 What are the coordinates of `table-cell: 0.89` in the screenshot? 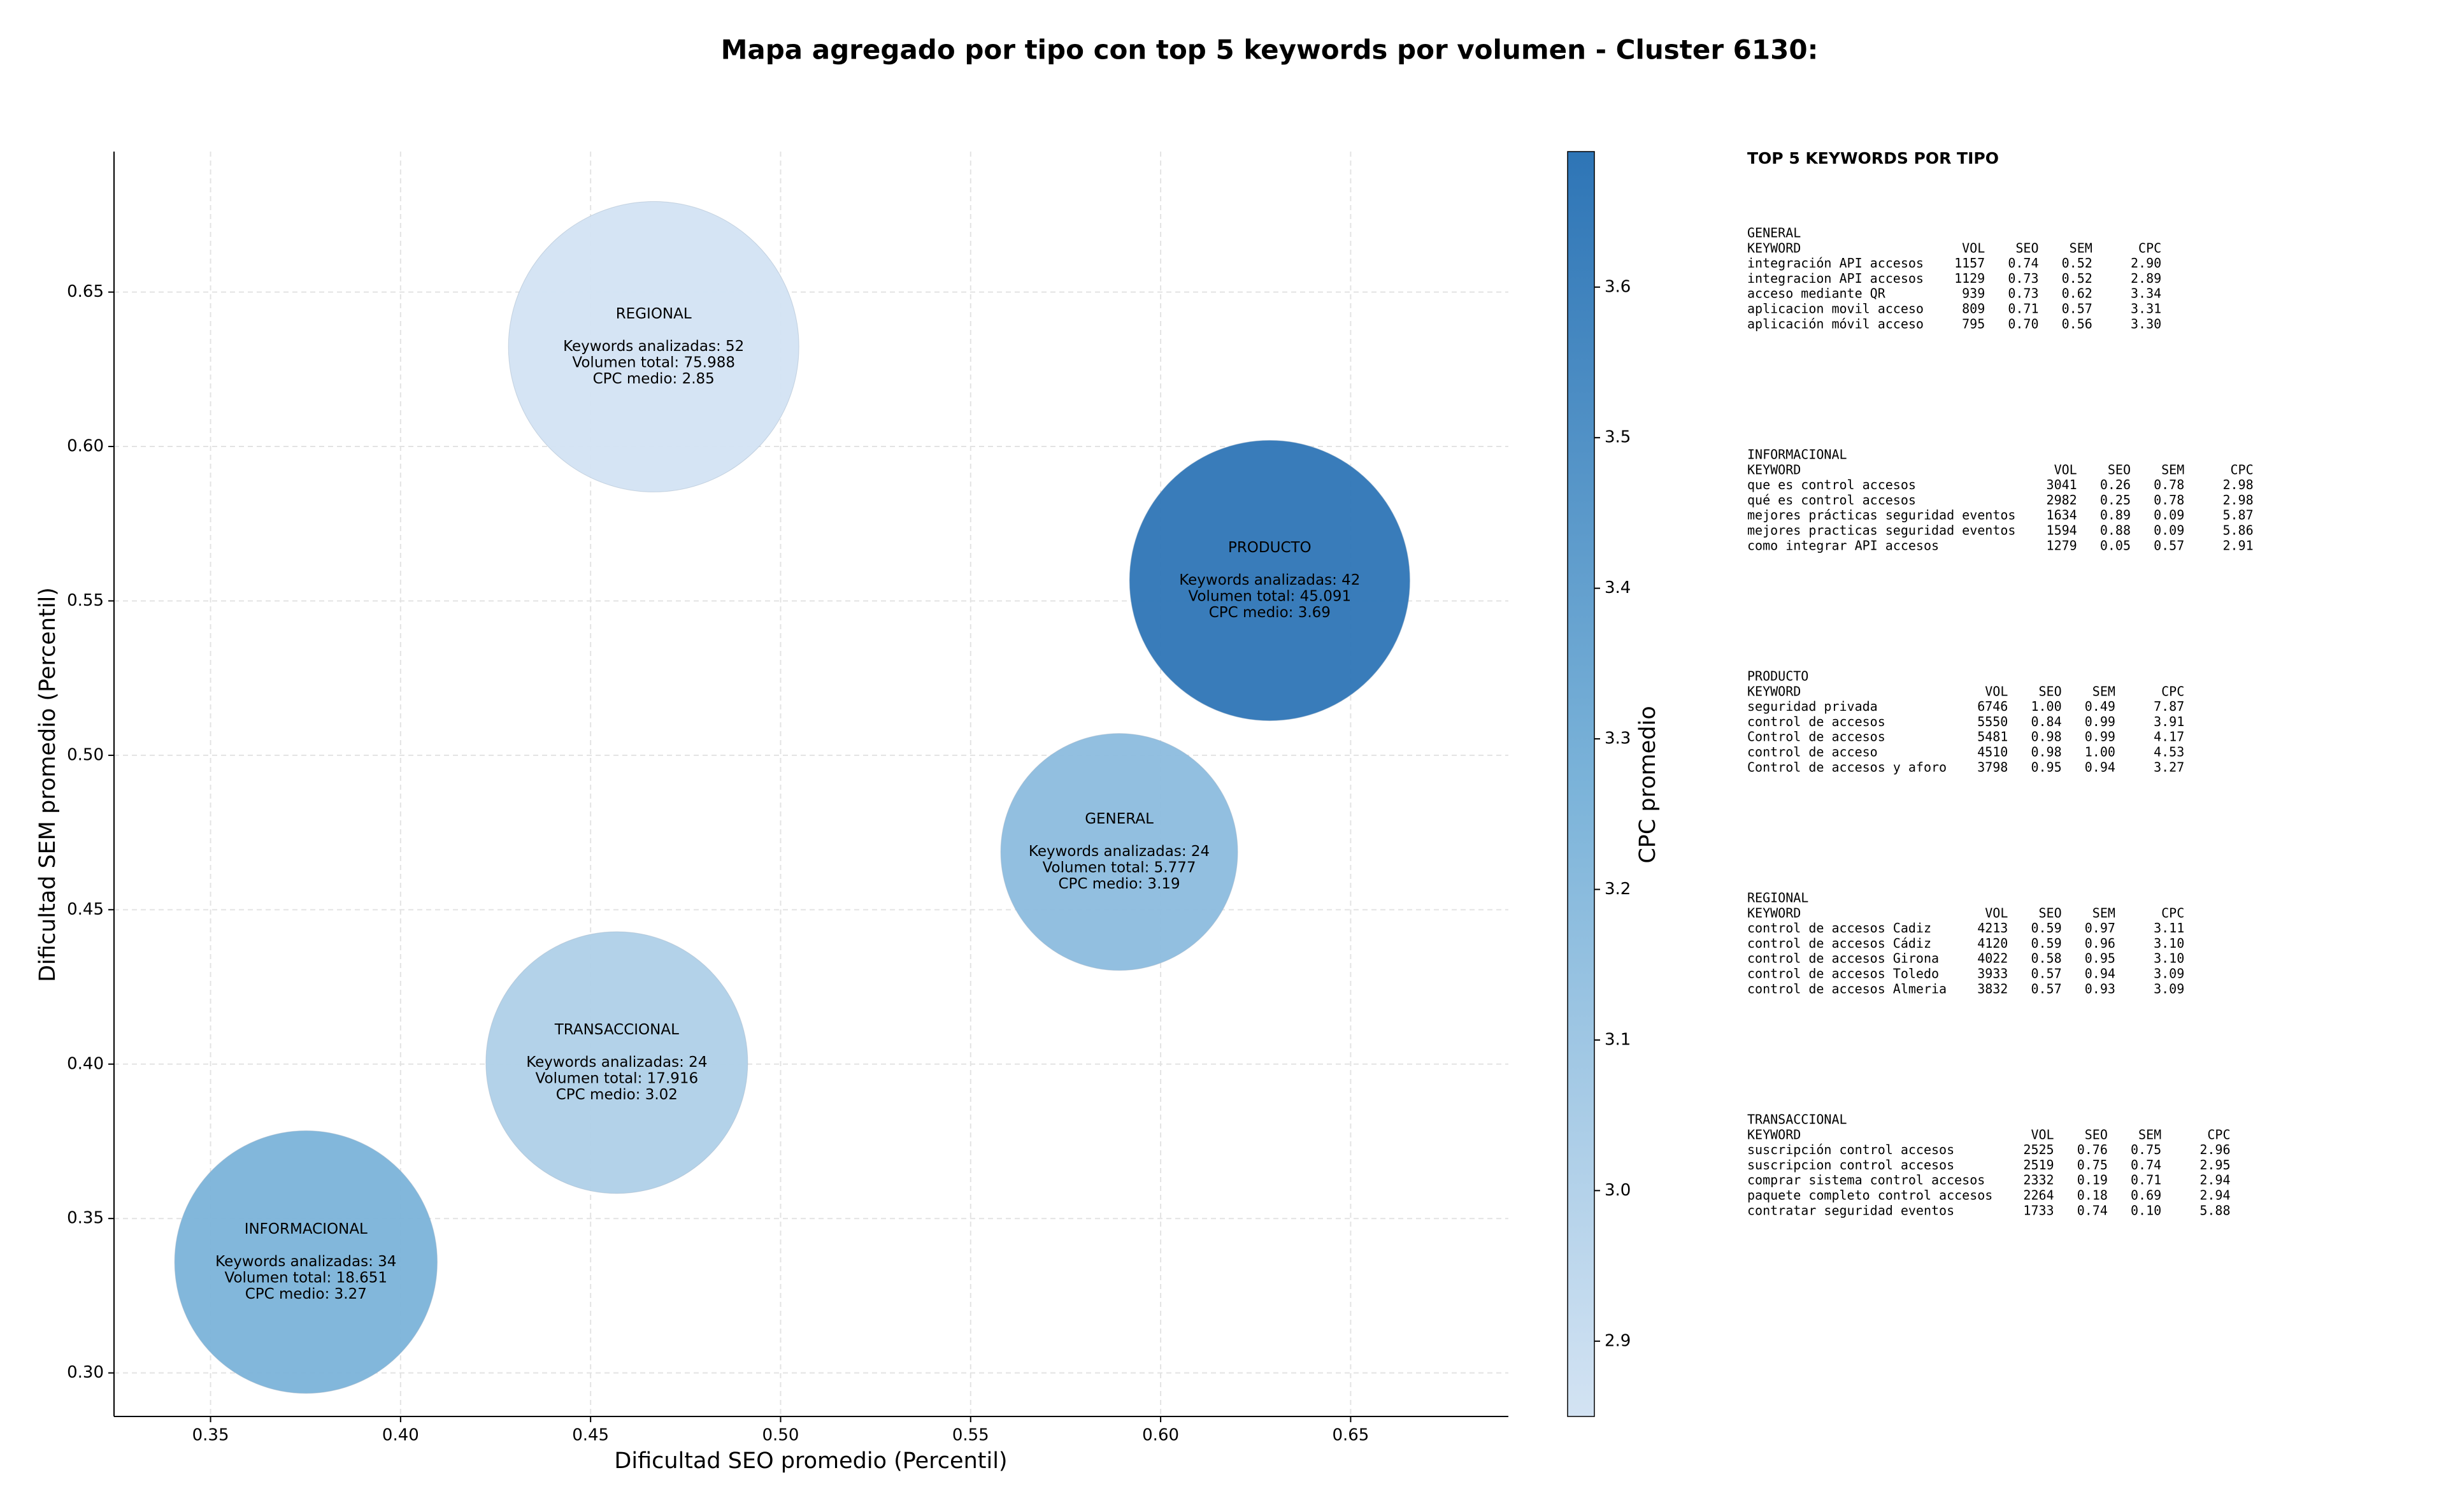 It's located at (2115, 515).